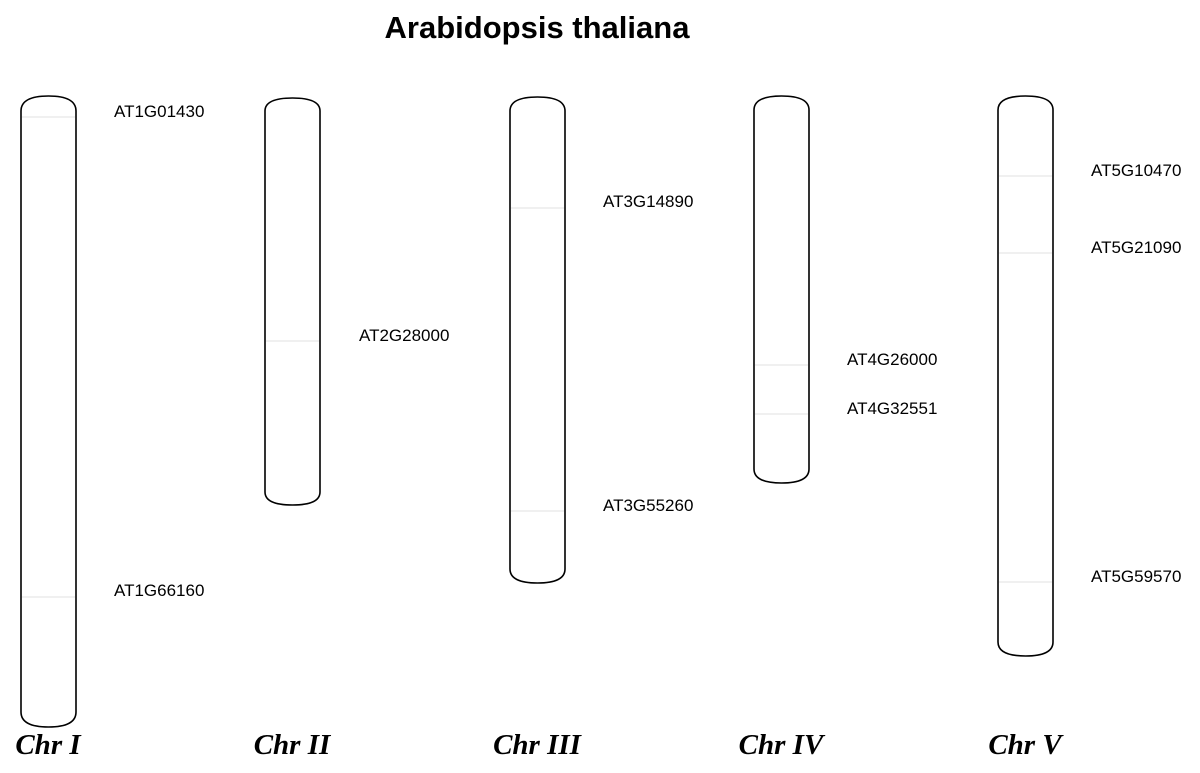 The width and height of the screenshot is (1200, 773). Describe the element at coordinates (892, 408) in the screenshot. I see `gene-label-AT4G32551: AT4G32551` at that location.